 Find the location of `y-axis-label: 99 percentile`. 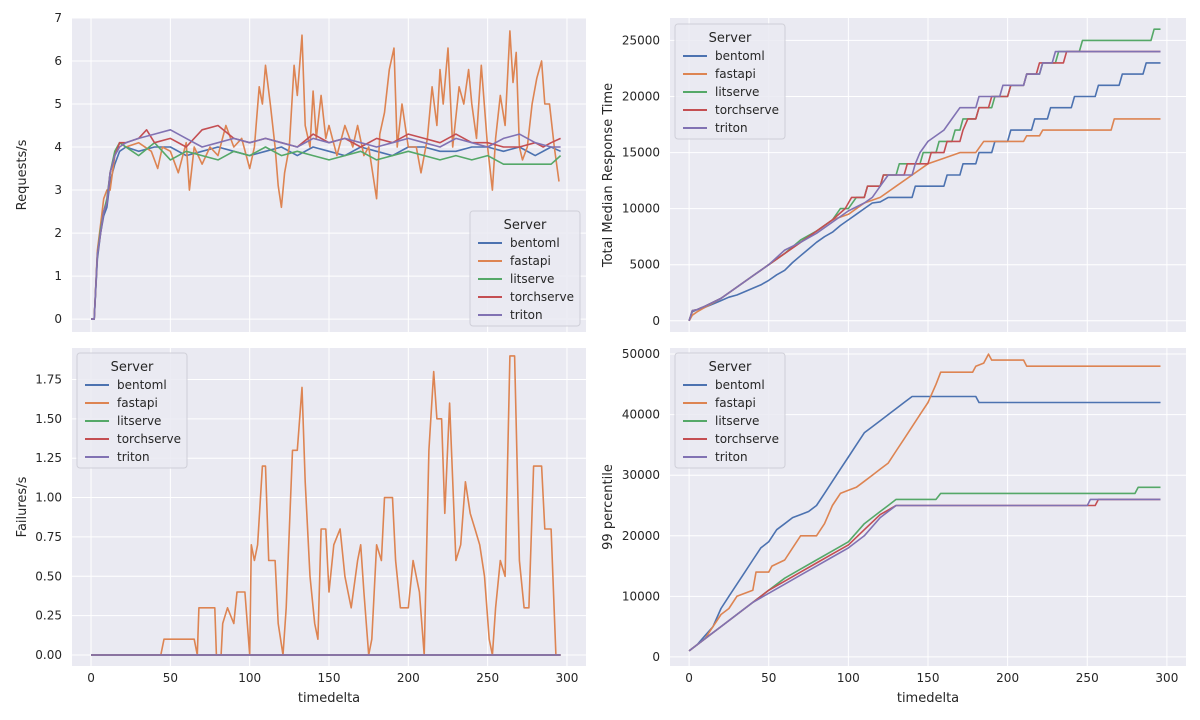

y-axis-label: 99 percentile is located at coordinates (608, 507).